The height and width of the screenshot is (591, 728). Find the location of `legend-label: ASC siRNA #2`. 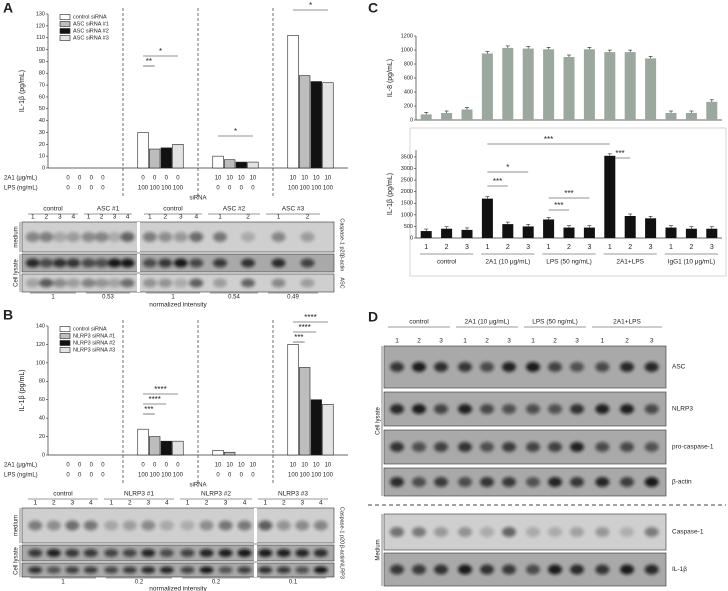

legend-label: ASC siRNA #2 is located at coordinates (91, 31).